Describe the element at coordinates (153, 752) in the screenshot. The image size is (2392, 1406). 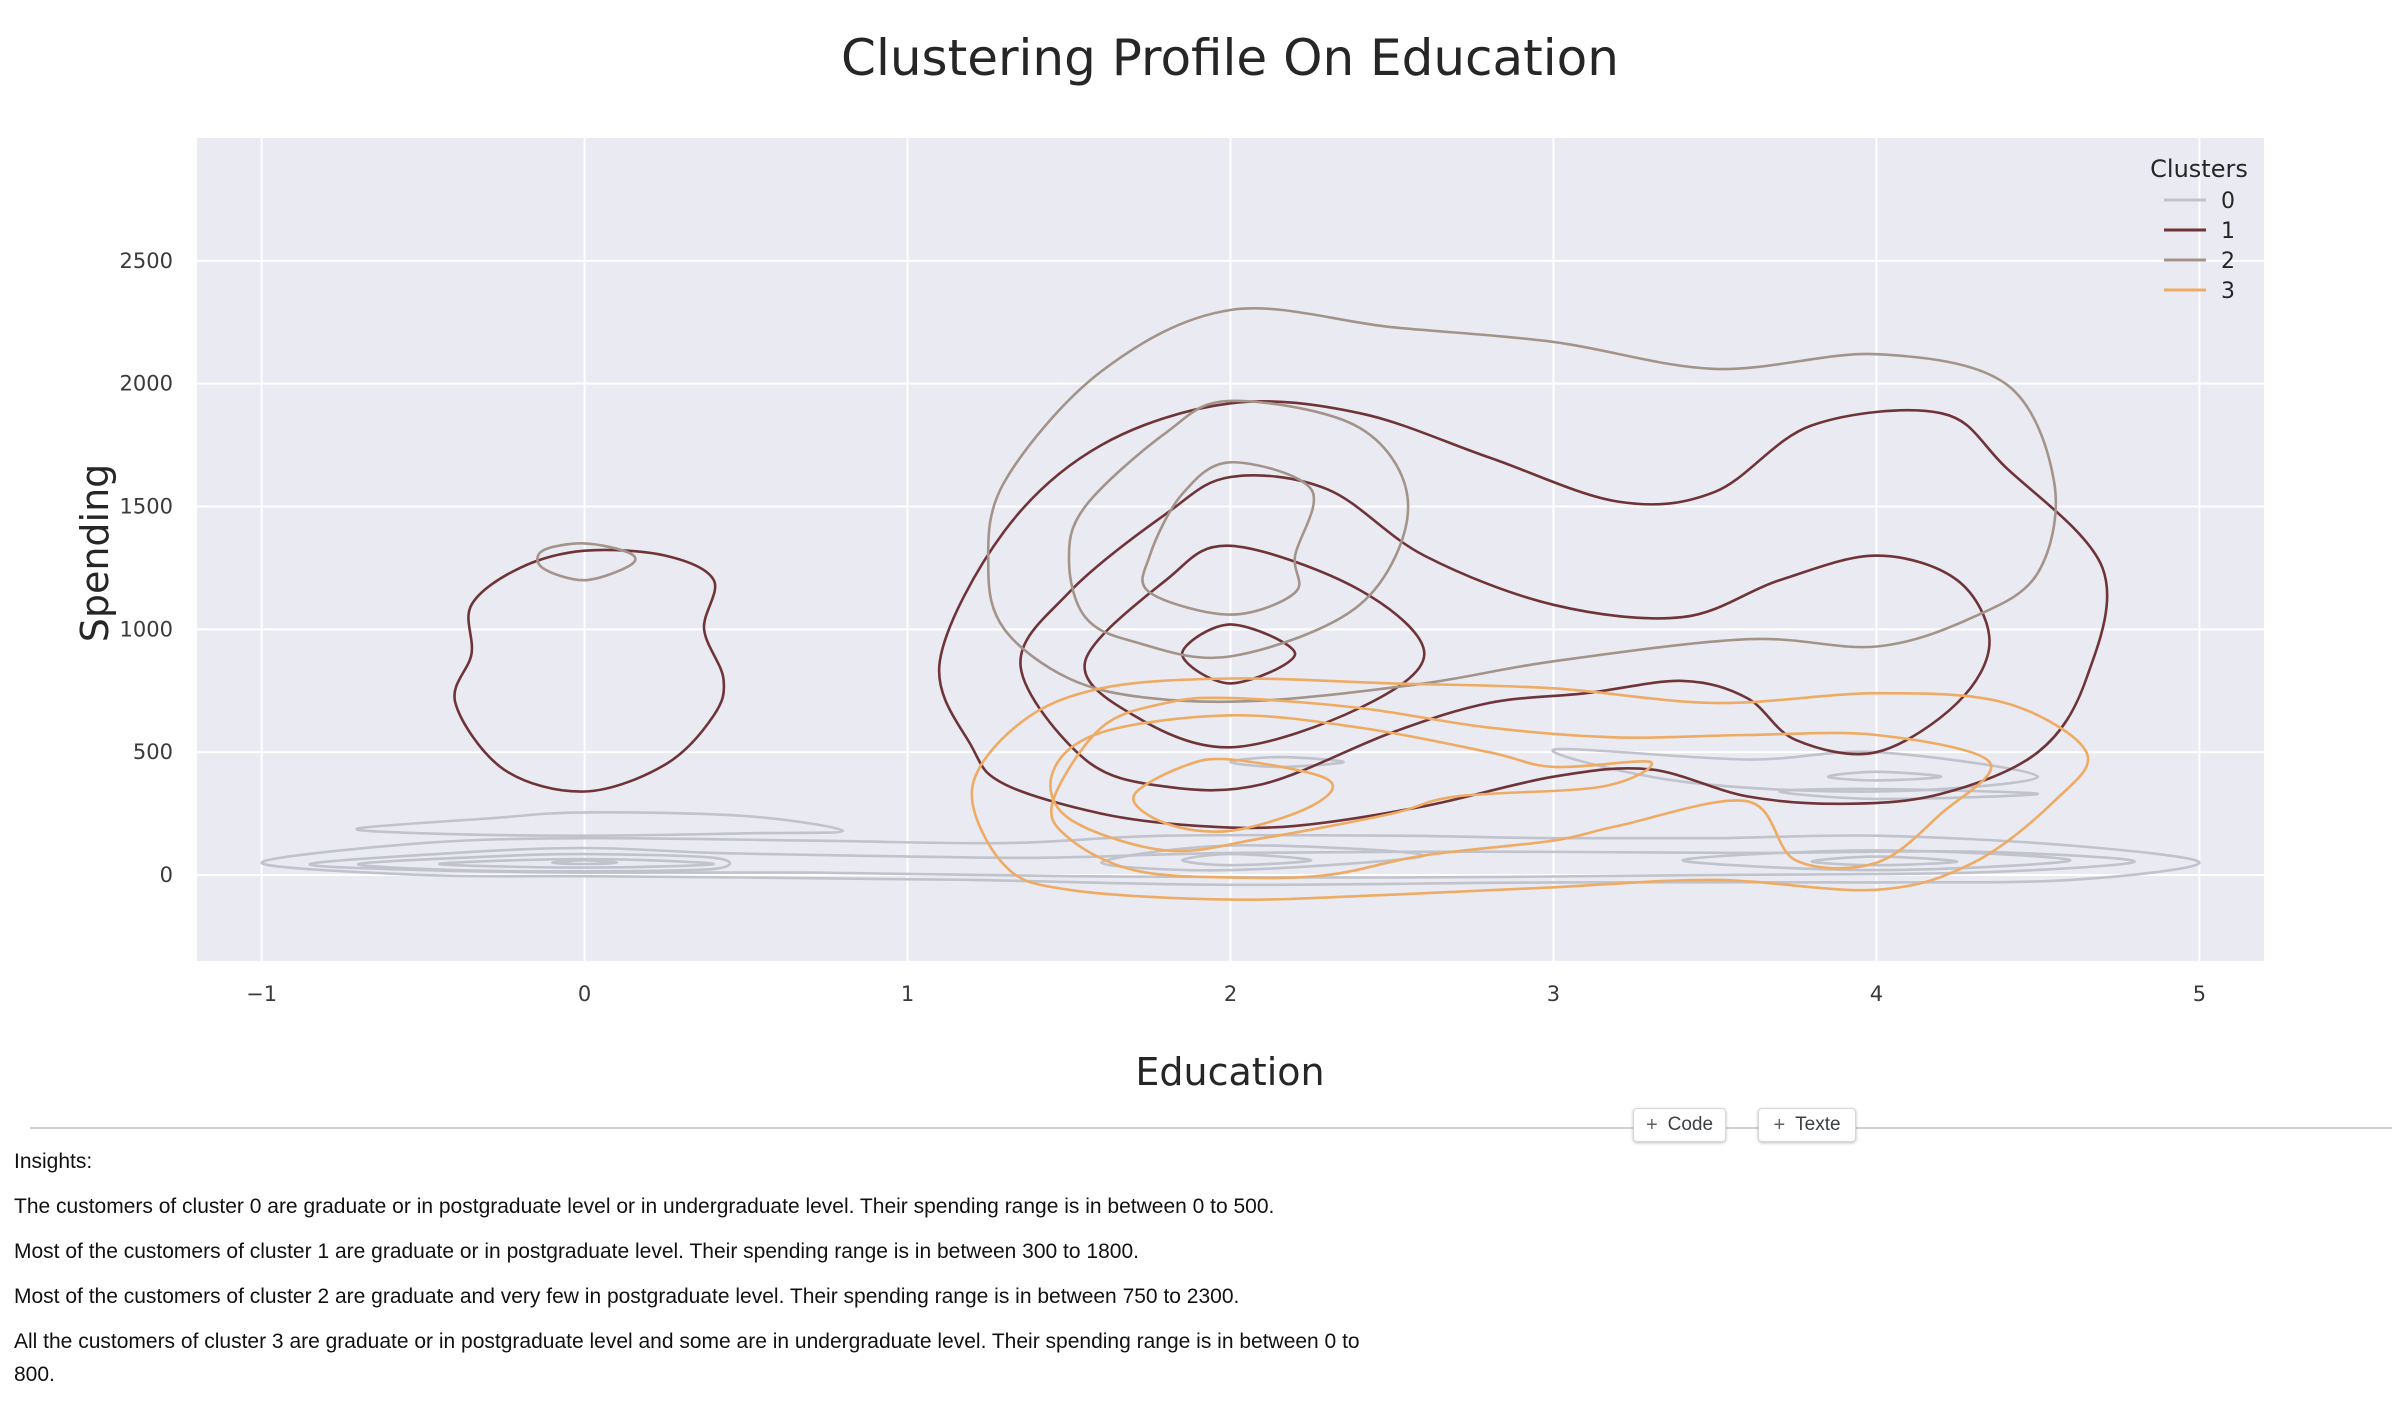
I see `y-tick-label: 500` at that location.